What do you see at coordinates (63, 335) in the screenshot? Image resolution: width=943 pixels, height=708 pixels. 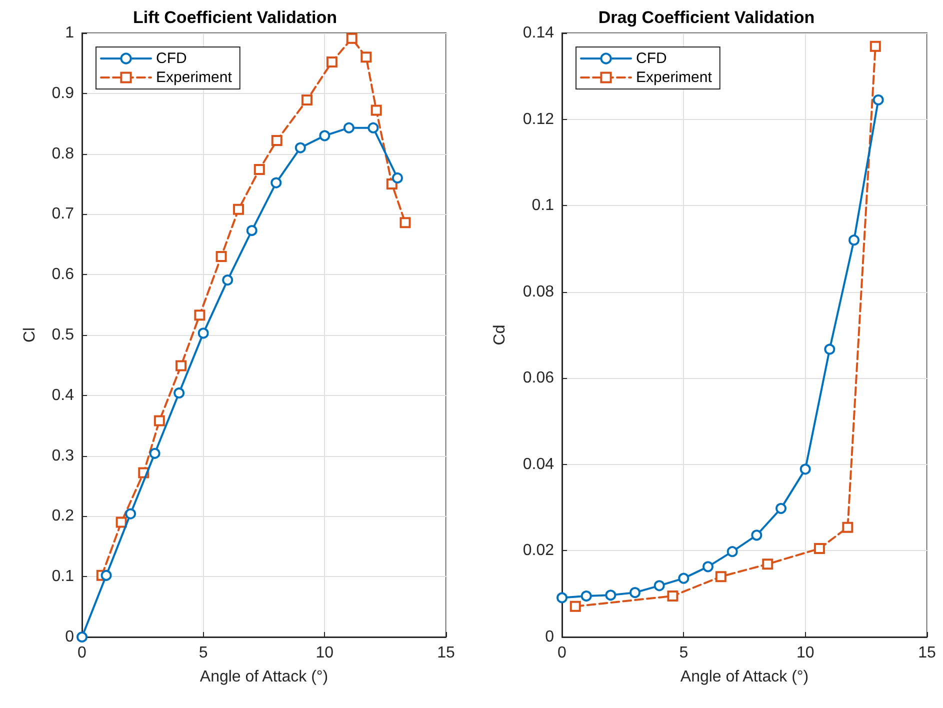 I see `y-tick-label: 0.5` at bounding box center [63, 335].